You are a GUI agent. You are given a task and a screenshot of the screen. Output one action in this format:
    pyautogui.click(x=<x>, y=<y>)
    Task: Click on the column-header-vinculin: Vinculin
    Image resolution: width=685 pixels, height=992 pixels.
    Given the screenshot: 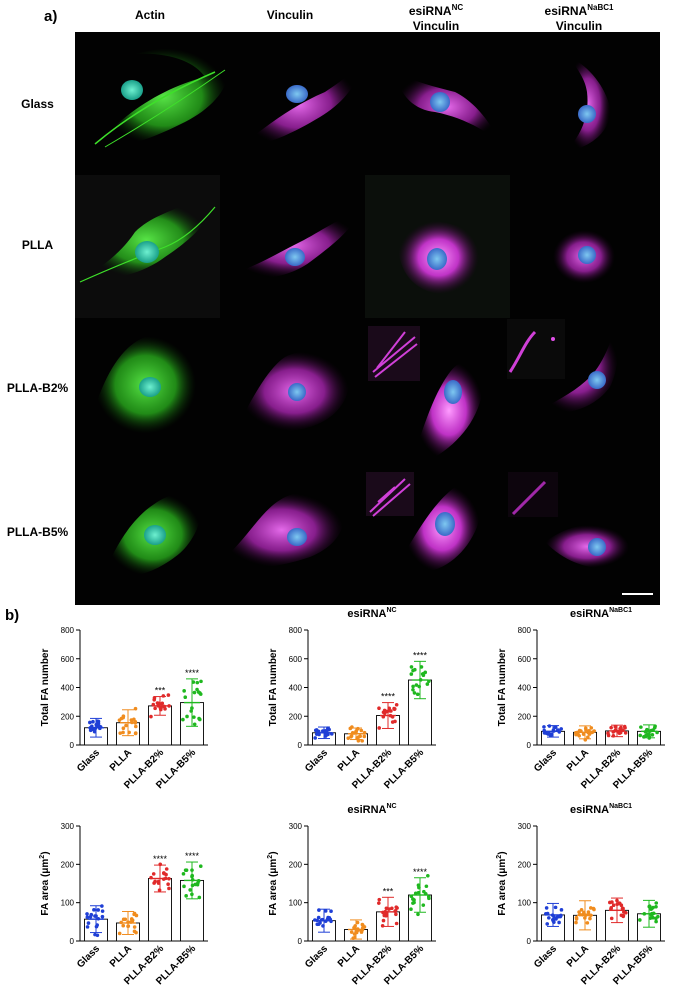 What is the action you would take?
    pyautogui.click(x=290, y=15)
    